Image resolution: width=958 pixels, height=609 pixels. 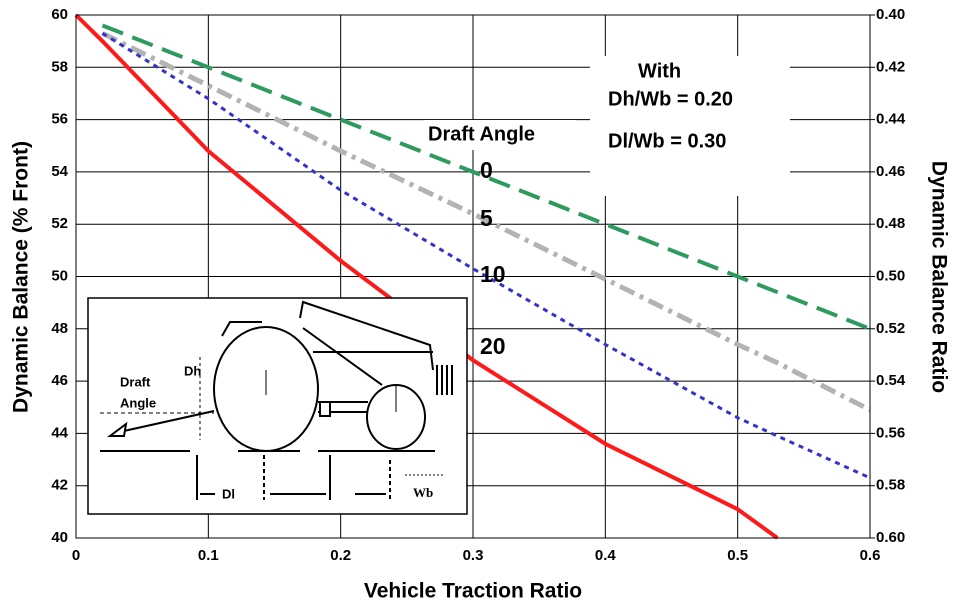 I want to click on y-tick-label: 46, so click(x=59, y=380).